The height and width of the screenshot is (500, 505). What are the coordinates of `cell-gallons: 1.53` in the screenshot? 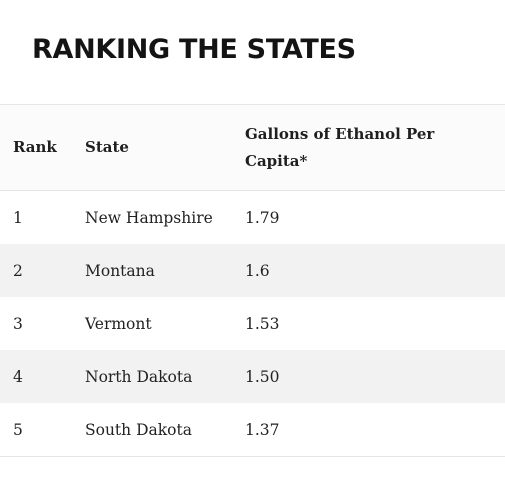 It's located at (262, 323).